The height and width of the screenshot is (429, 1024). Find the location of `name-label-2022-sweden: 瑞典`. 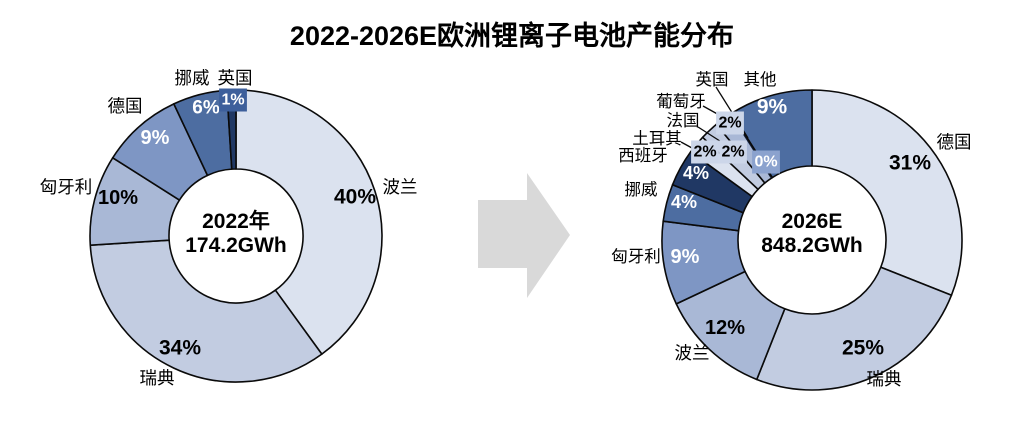

name-label-2022-sweden: 瑞典 is located at coordinates (157, 378).